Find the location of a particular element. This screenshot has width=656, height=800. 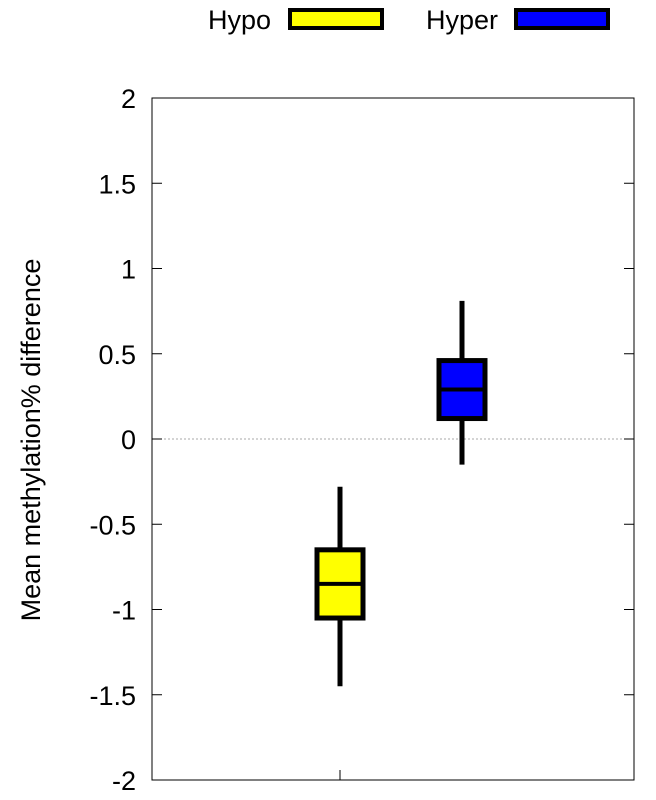

y-tick-label: 1.5 is located at coordinates (117, 184).